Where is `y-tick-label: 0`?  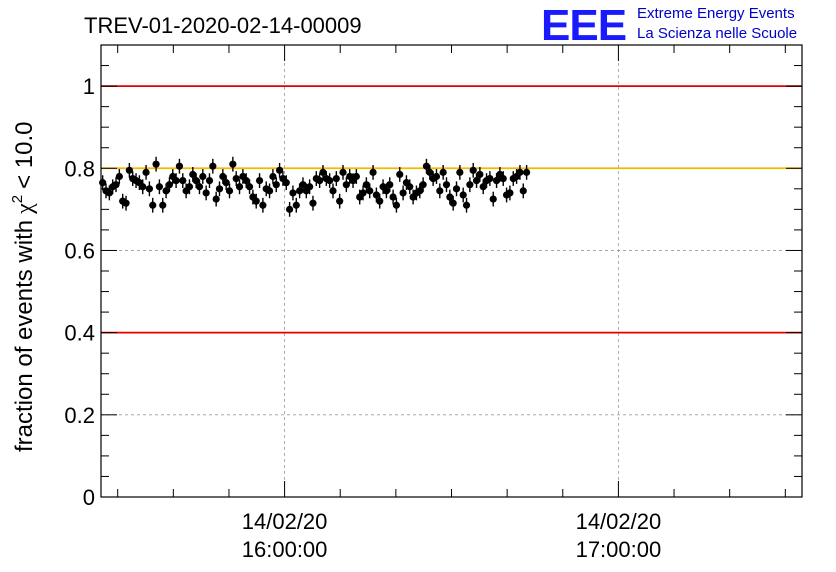
y-tick-label: 0 is located at coordinates (89, 497).